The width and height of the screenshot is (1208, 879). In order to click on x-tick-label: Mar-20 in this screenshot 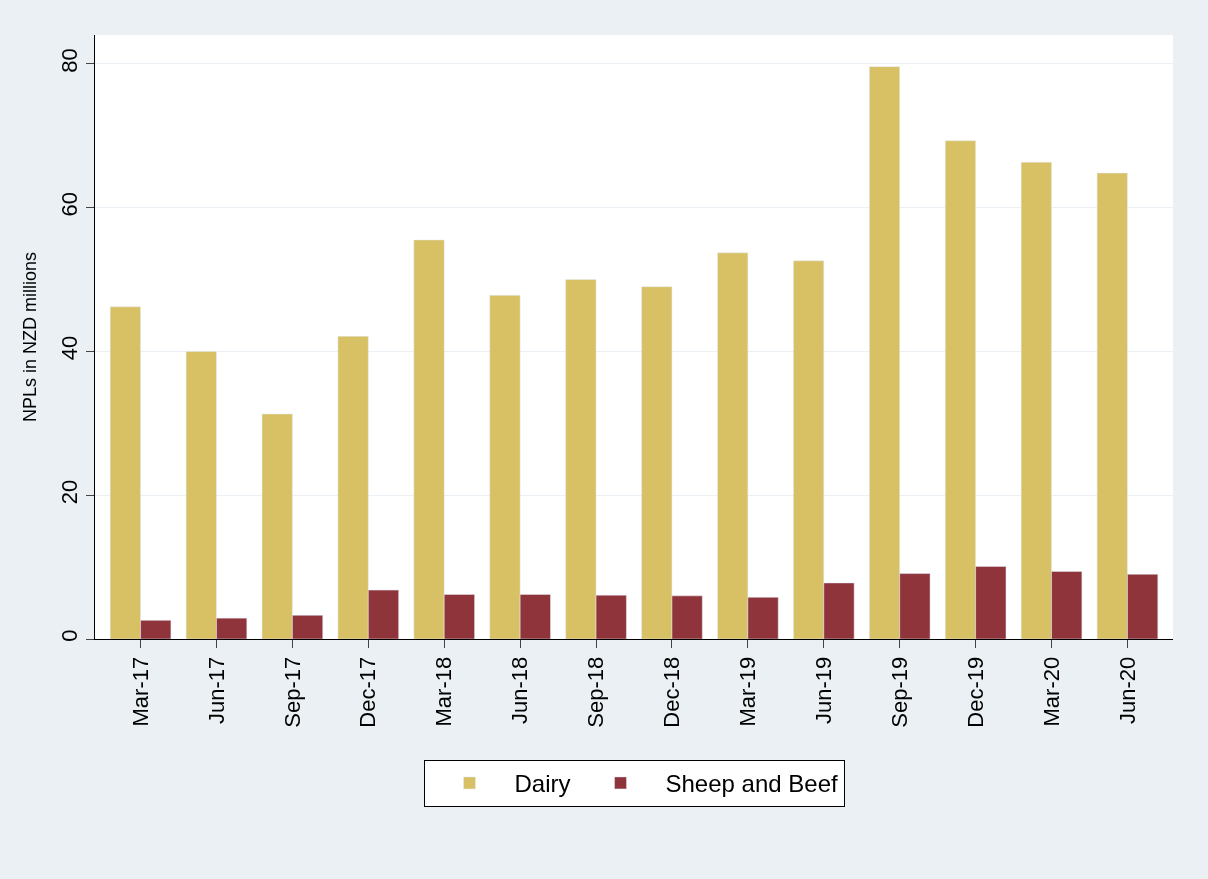, I will do `click(1051, 691)`.